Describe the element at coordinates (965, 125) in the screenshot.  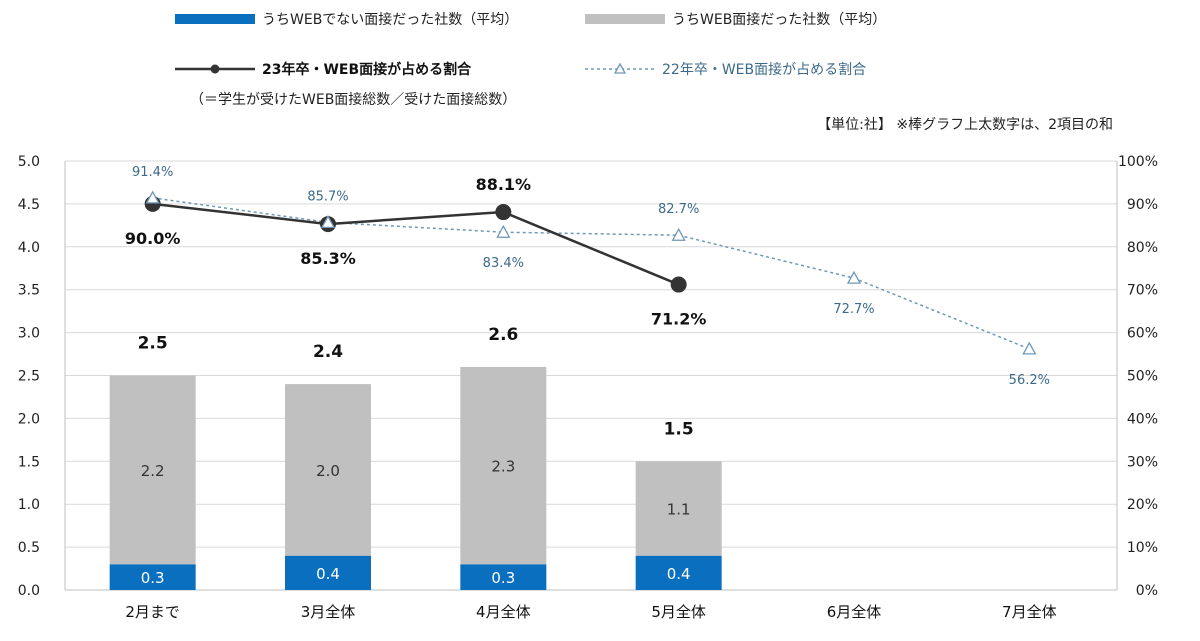
I see `unit-note: 【単位:社】 ※棒グラフ上太数字は、2項目の和` at that location.